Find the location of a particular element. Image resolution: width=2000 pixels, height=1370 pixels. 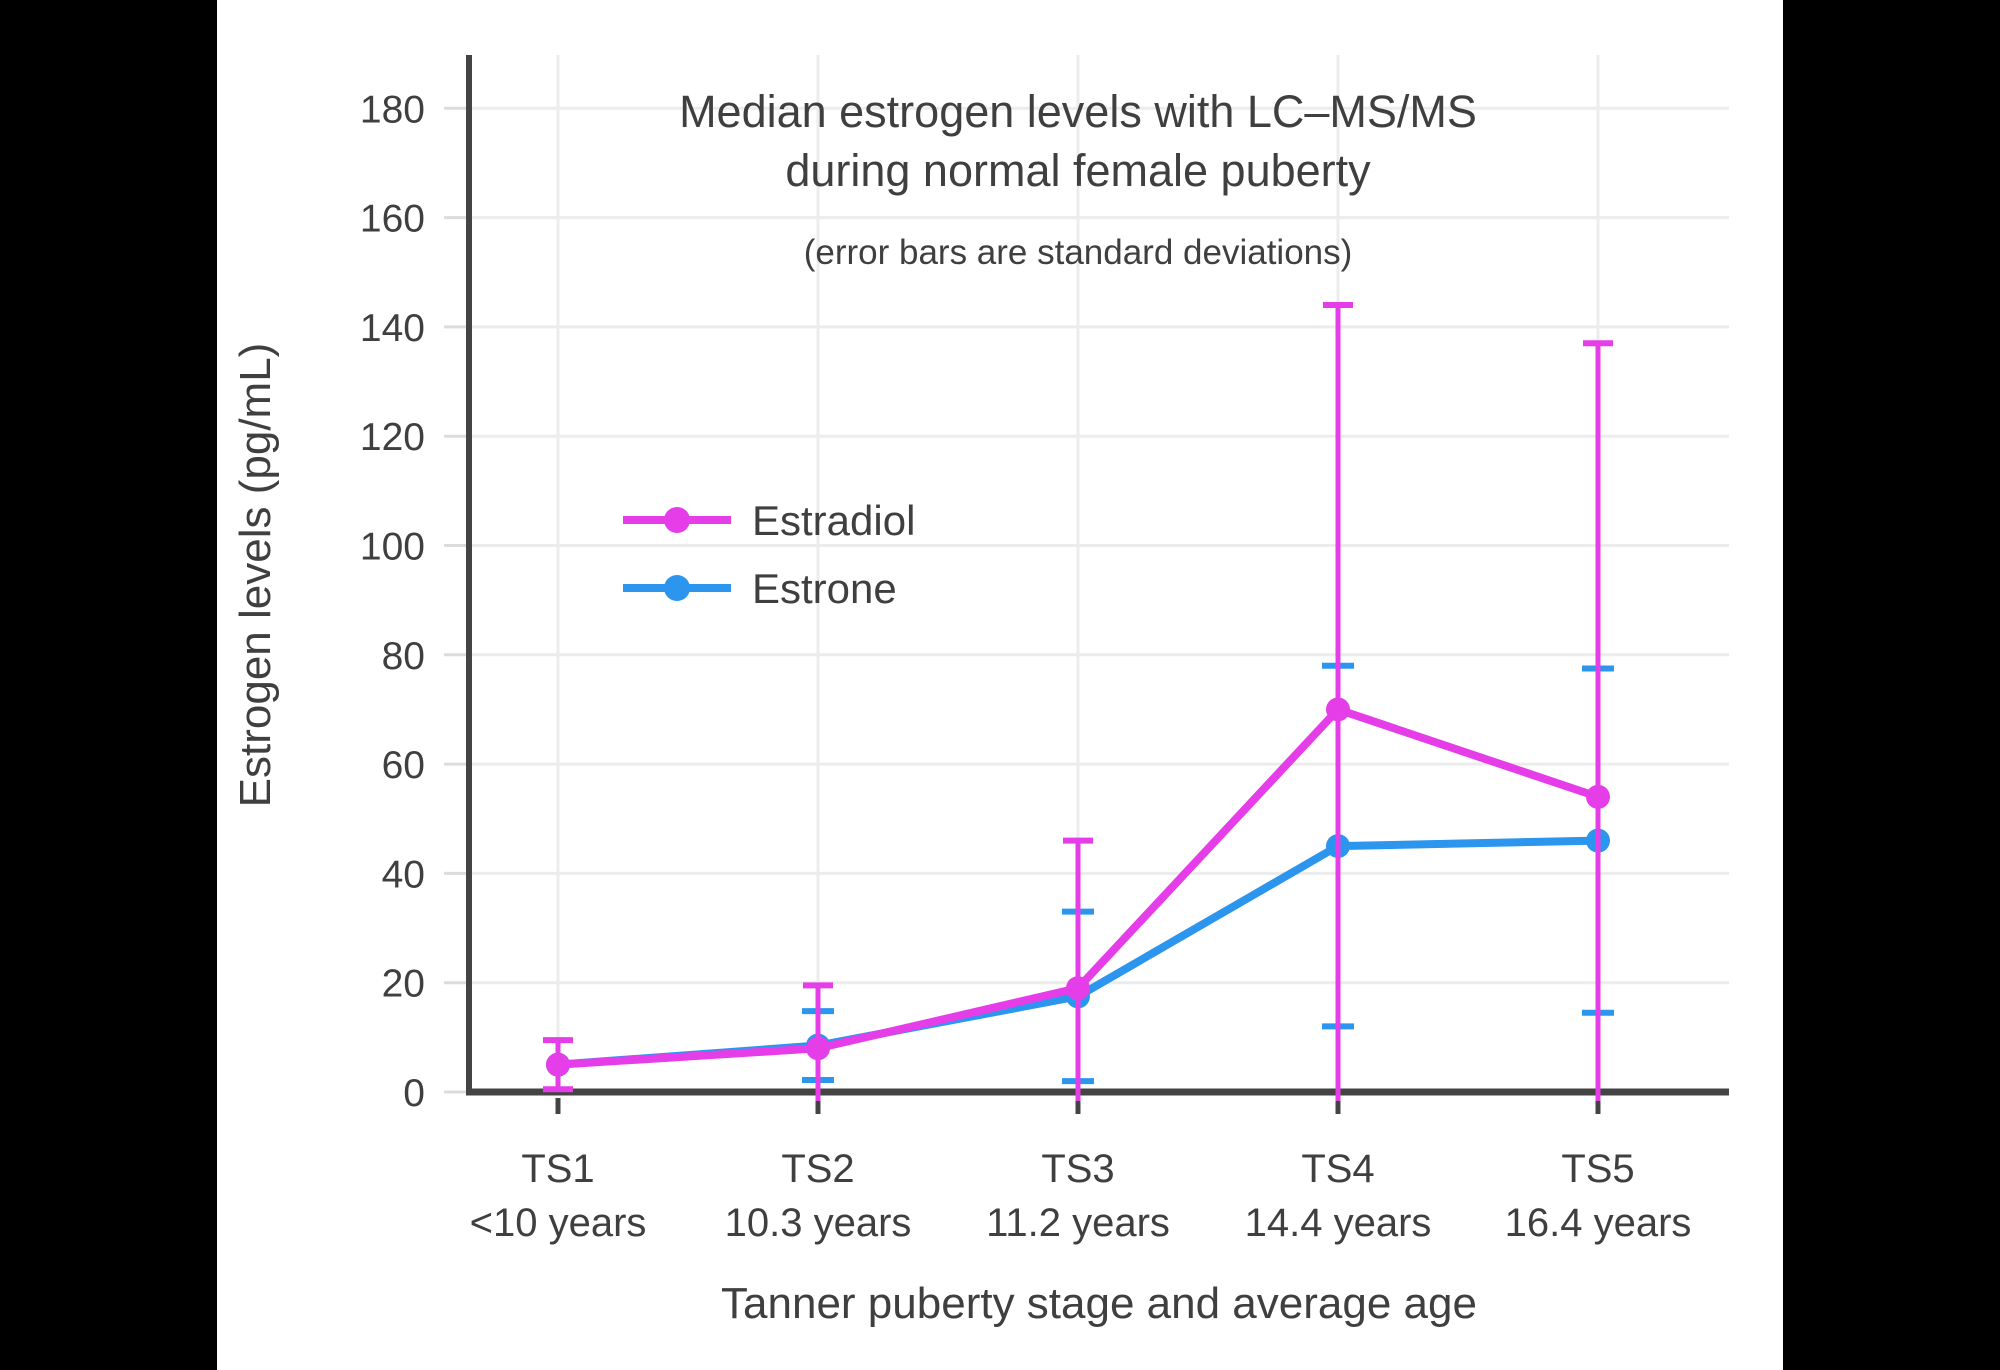

y-tick-label-0: 0 is located at coordinates (414, 1093).